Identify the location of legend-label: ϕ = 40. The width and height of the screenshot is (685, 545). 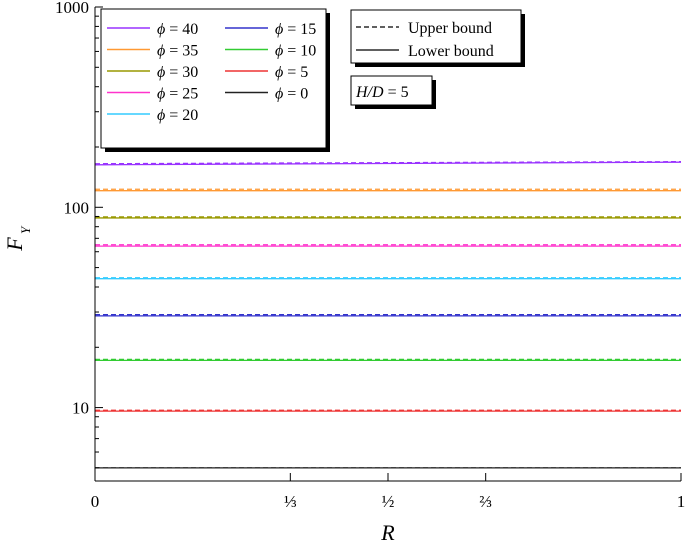
(177, 29).